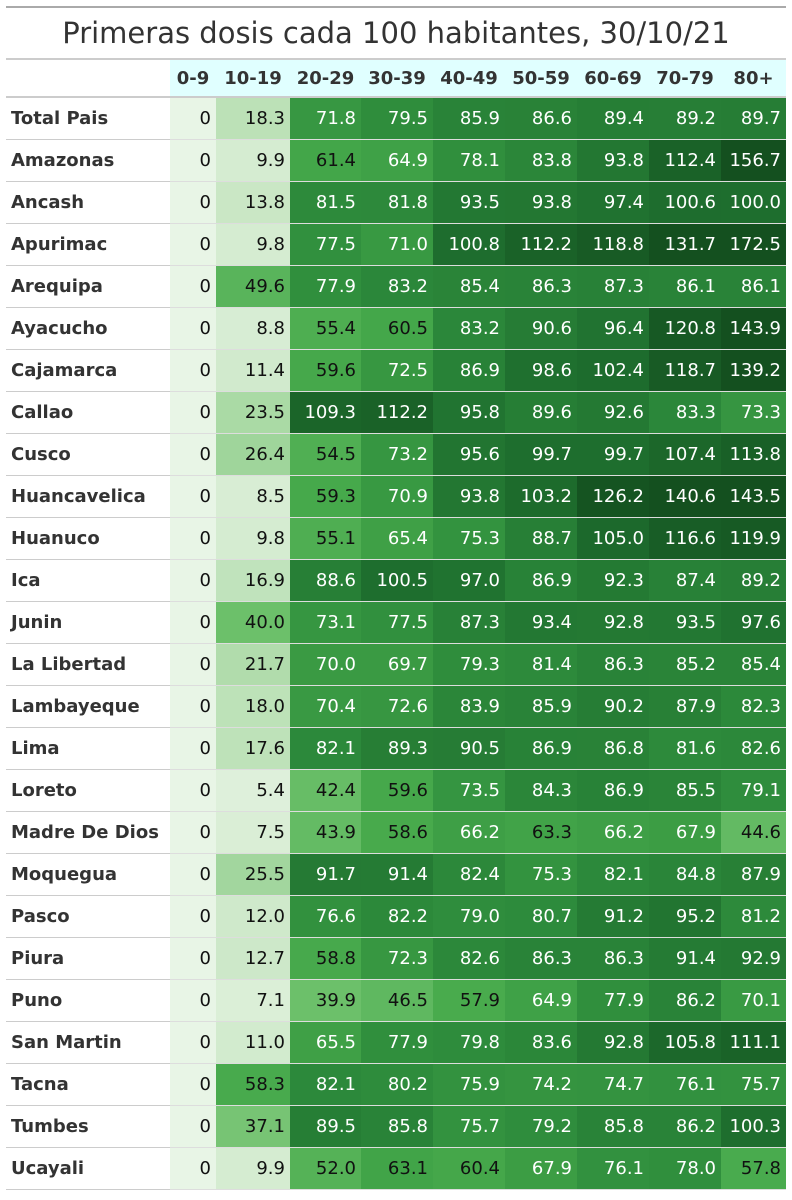 The image size is (792, 1200). What do you see at coordinates (88, 1126) in the screenshot?
I see `row-label: Tumbes` at bounding box center [88, 1126].